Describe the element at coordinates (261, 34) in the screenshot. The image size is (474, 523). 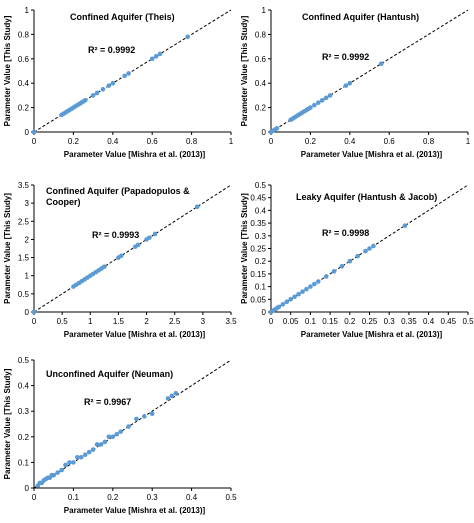
I see `y-tick-label: 0.8` at that location.